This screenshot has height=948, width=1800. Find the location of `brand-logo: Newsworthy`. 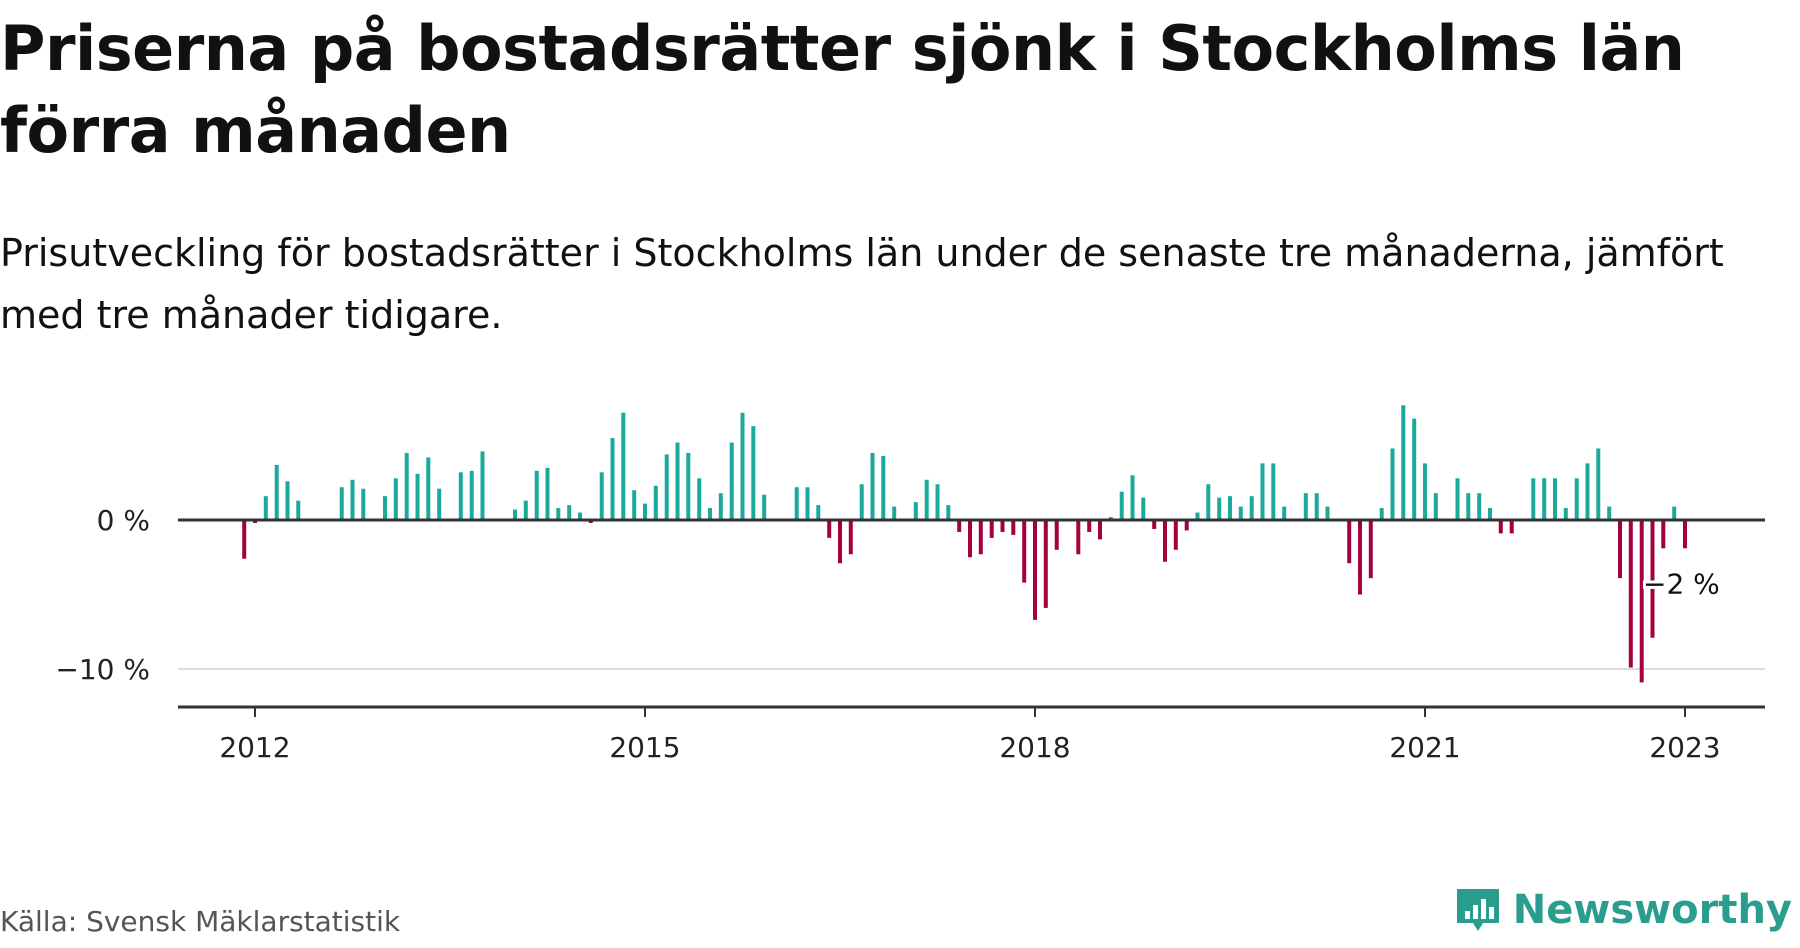

brand-logo: Newsworthy is located at coordinates (1622, 910).